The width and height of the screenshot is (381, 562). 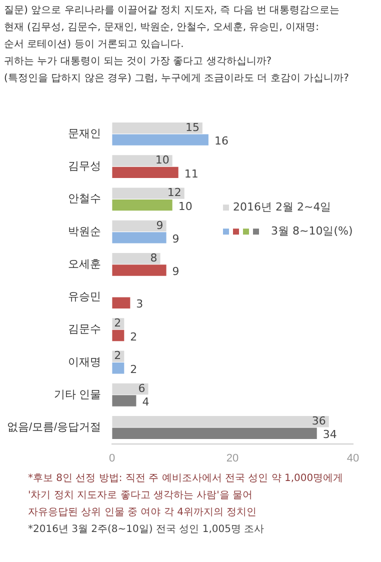 I want to click on text: *후보 8인 선정 방법: 직전 주 예비조사에서 전국 성인 약 1,000명에게 '차기 정치 지도자로 좋다고 생각하는 사람'을 물어 자유응답된 상위 인물 중 여야 각 4위까지의 정치인, so click(x=186, y=496).